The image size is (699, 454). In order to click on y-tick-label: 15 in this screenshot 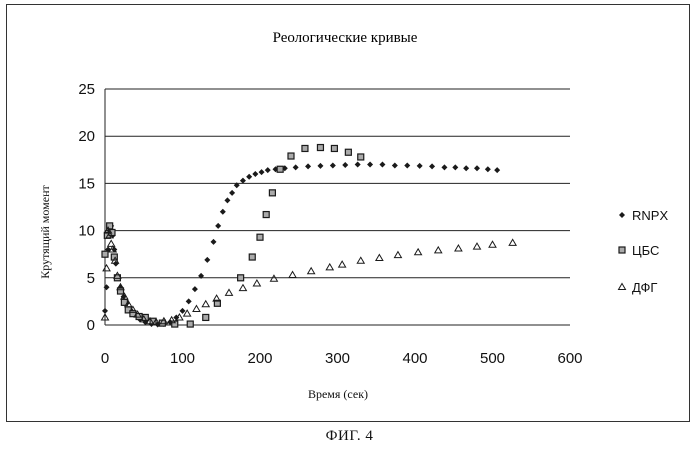, I will do `click(86, 183)`.